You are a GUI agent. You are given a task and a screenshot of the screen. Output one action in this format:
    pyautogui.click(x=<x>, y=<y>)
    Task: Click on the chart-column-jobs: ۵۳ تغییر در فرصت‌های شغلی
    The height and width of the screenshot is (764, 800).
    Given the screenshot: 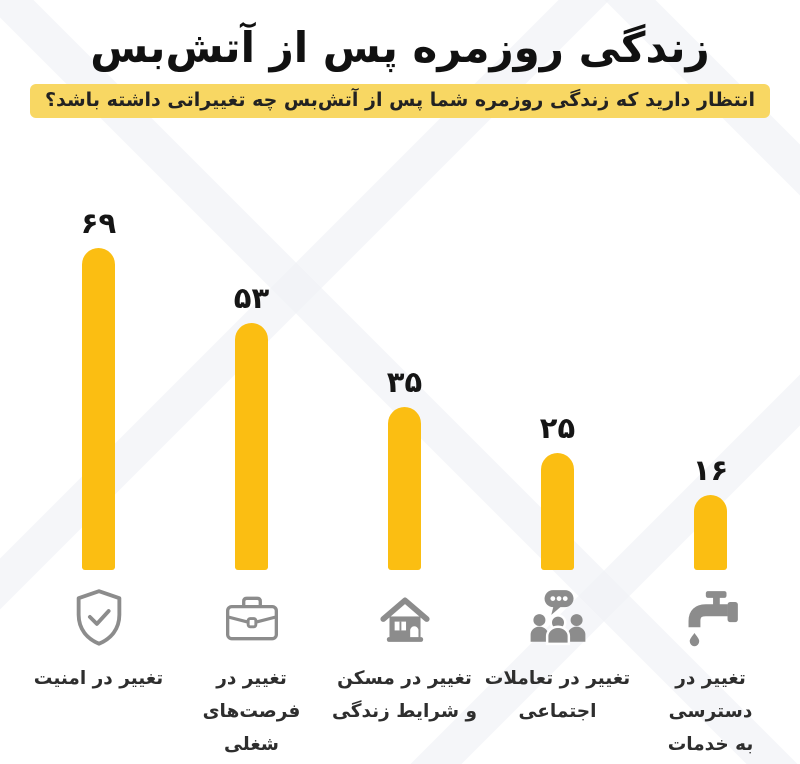 What is the action you would take?
    pyautogui.click(x=251, y=480)
    